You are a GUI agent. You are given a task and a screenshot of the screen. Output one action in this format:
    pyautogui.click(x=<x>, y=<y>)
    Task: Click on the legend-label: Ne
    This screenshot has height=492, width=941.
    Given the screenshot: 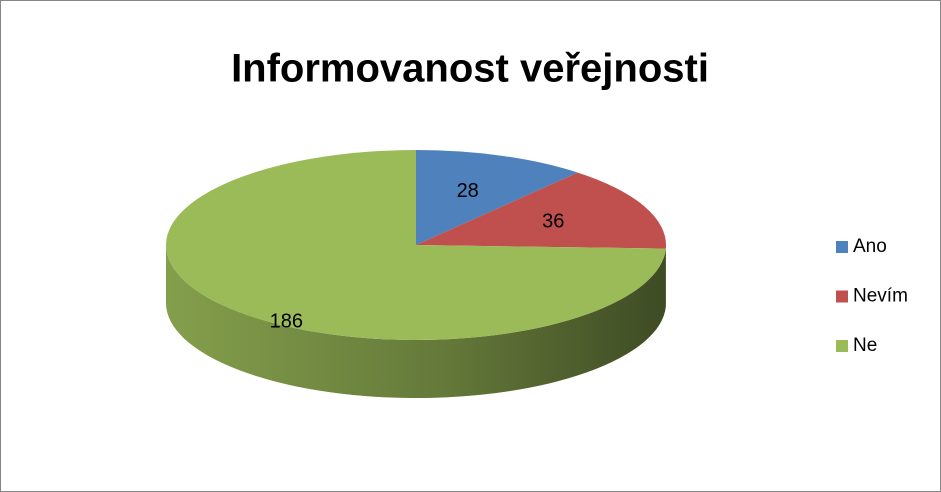 What is the action you would take?
    pyautogui.click(x=865, y=345)
    